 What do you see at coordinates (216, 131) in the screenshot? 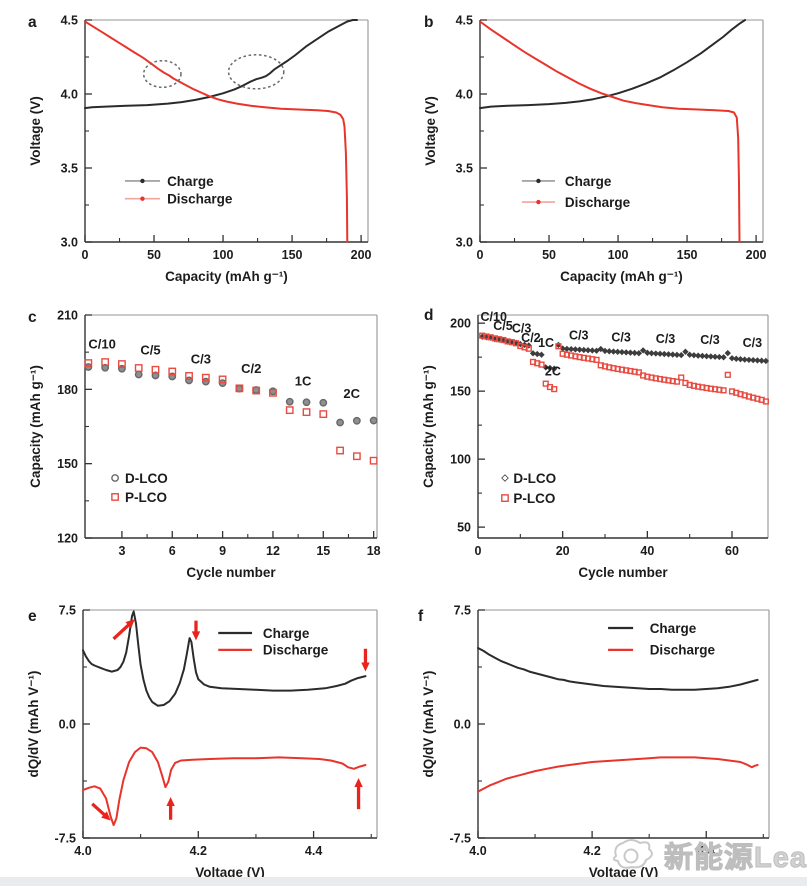
I see `panel-a-series-discharge` at bounding box center [216, 131].